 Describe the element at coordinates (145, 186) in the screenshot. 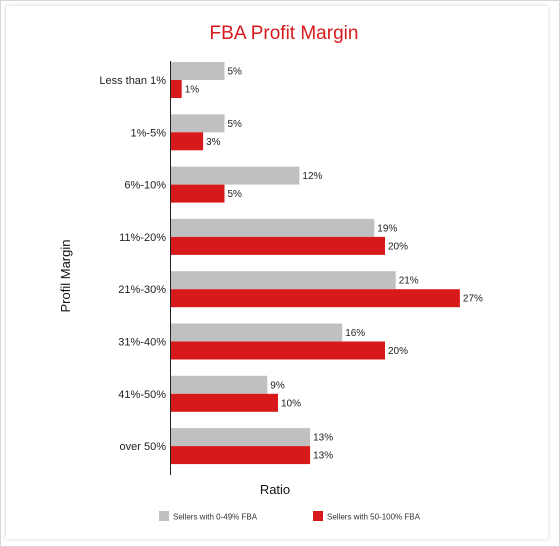

I see `category-label: 6%-10%` at that location.